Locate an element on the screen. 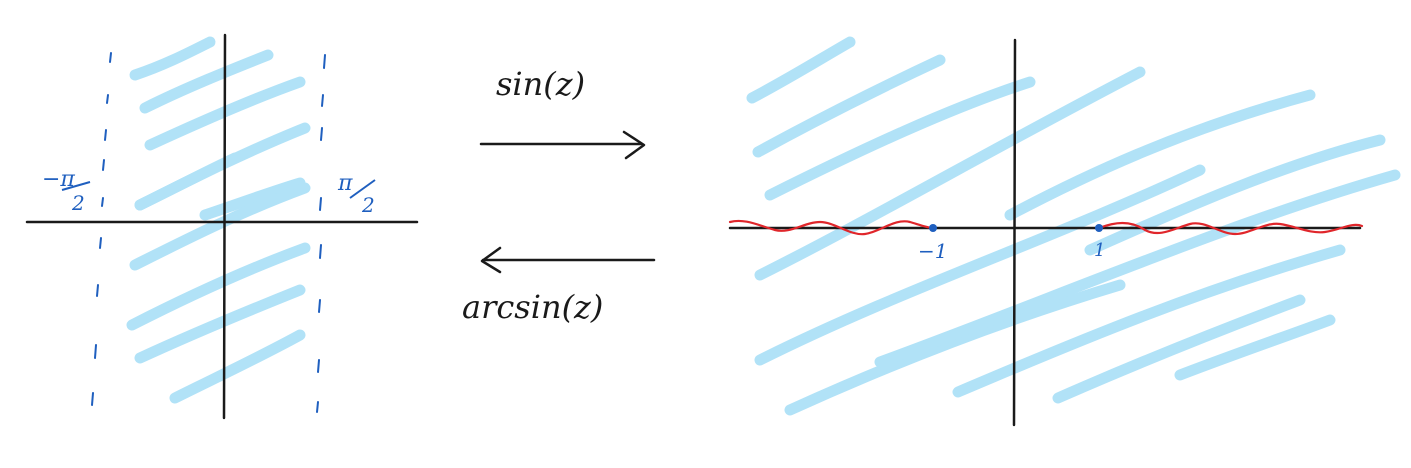 Image resolution: width=1411 pixels, height=468 pixels. point-neg-one is located at coordinates (933, 228).